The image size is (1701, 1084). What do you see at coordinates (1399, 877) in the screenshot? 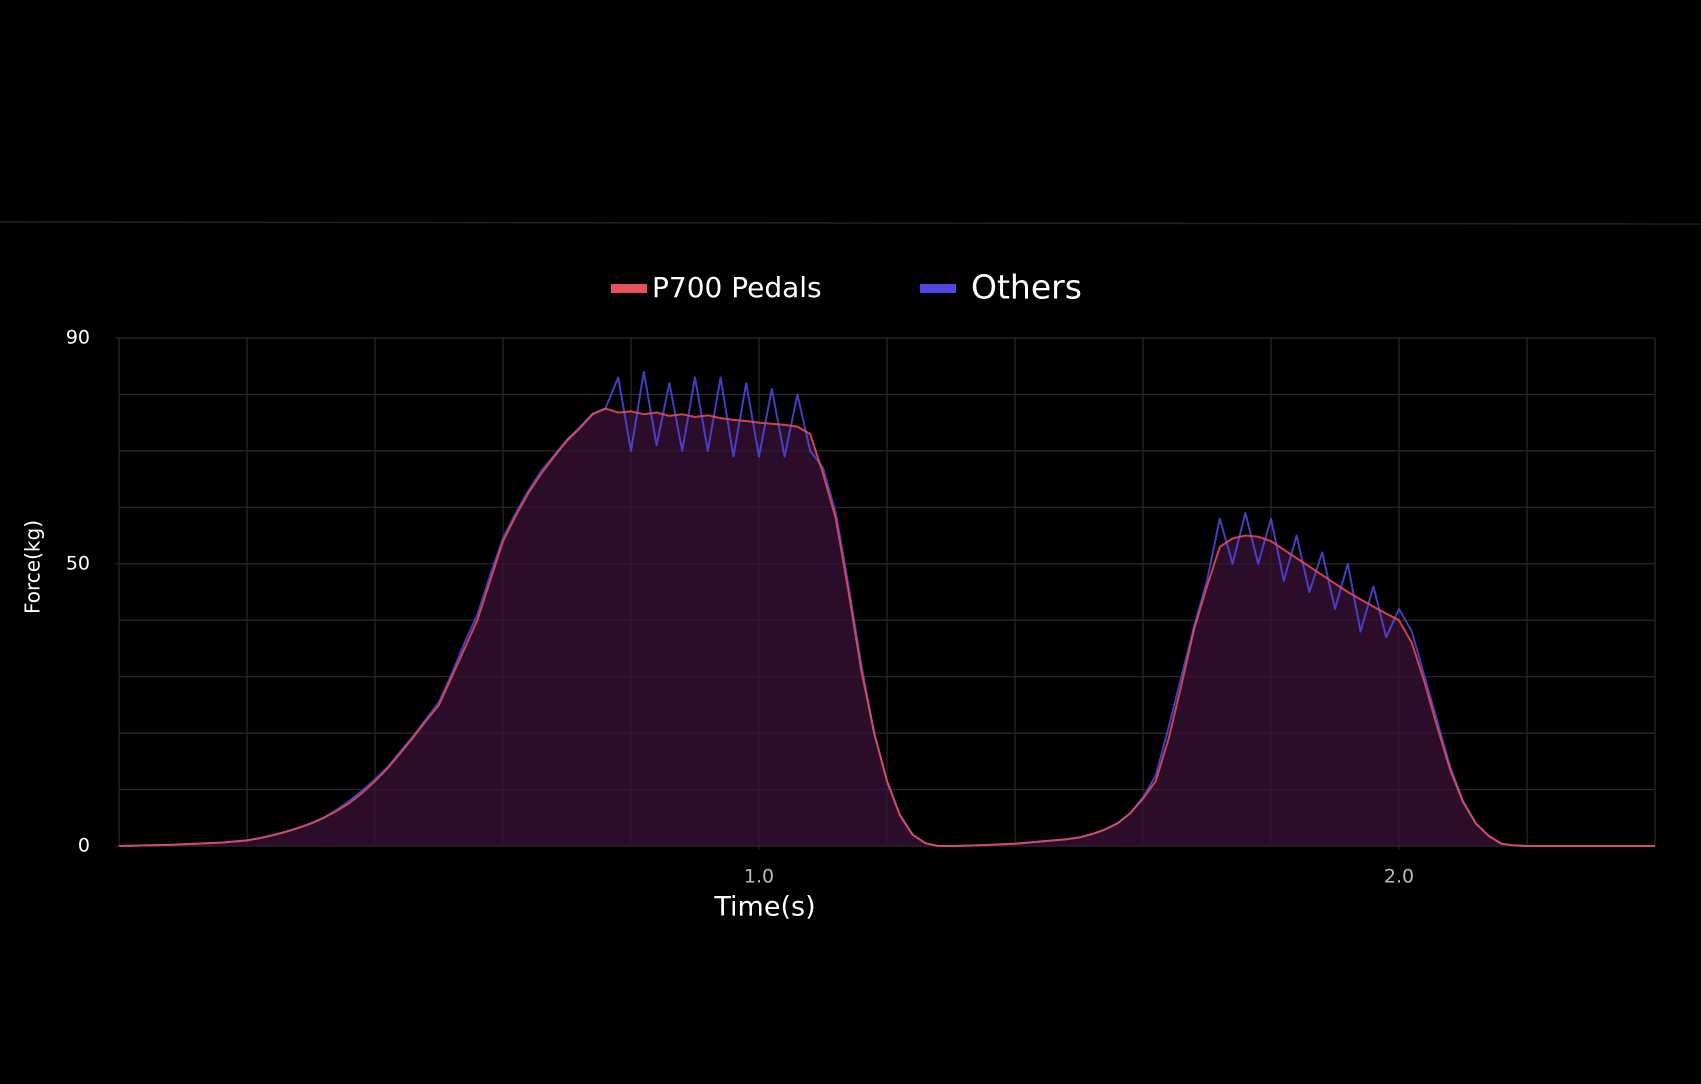
I see `x-tick-label: 2.0` at bounding box center [1399, 877].